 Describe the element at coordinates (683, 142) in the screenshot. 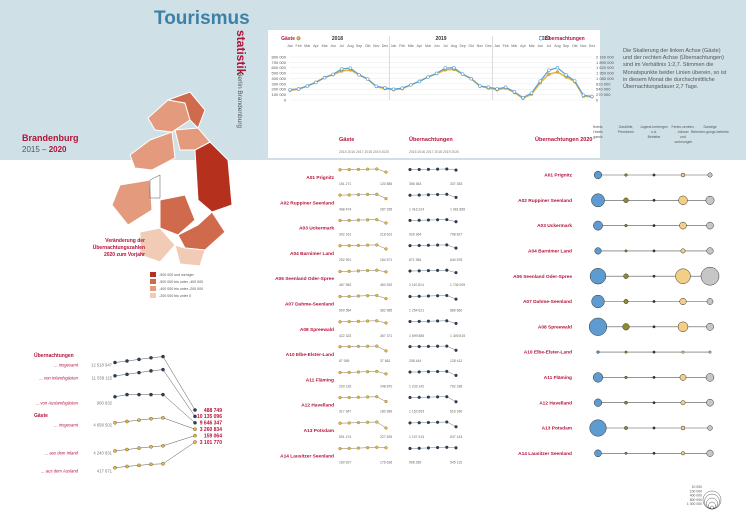

I see `size-header: -wohnungen` at that location.